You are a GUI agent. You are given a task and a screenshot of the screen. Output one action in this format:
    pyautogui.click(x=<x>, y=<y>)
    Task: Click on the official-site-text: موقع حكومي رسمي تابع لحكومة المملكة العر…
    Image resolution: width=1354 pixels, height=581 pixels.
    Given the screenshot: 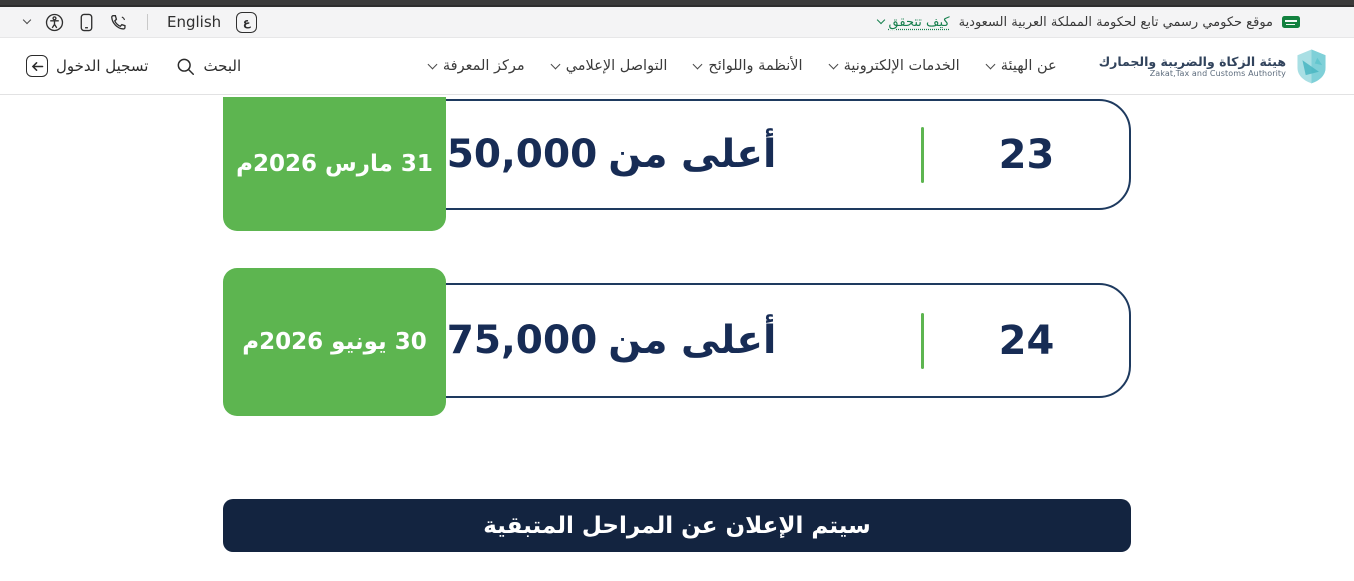 What is the action you would take?
    pyautogui.click(x=1115, y=22)
    